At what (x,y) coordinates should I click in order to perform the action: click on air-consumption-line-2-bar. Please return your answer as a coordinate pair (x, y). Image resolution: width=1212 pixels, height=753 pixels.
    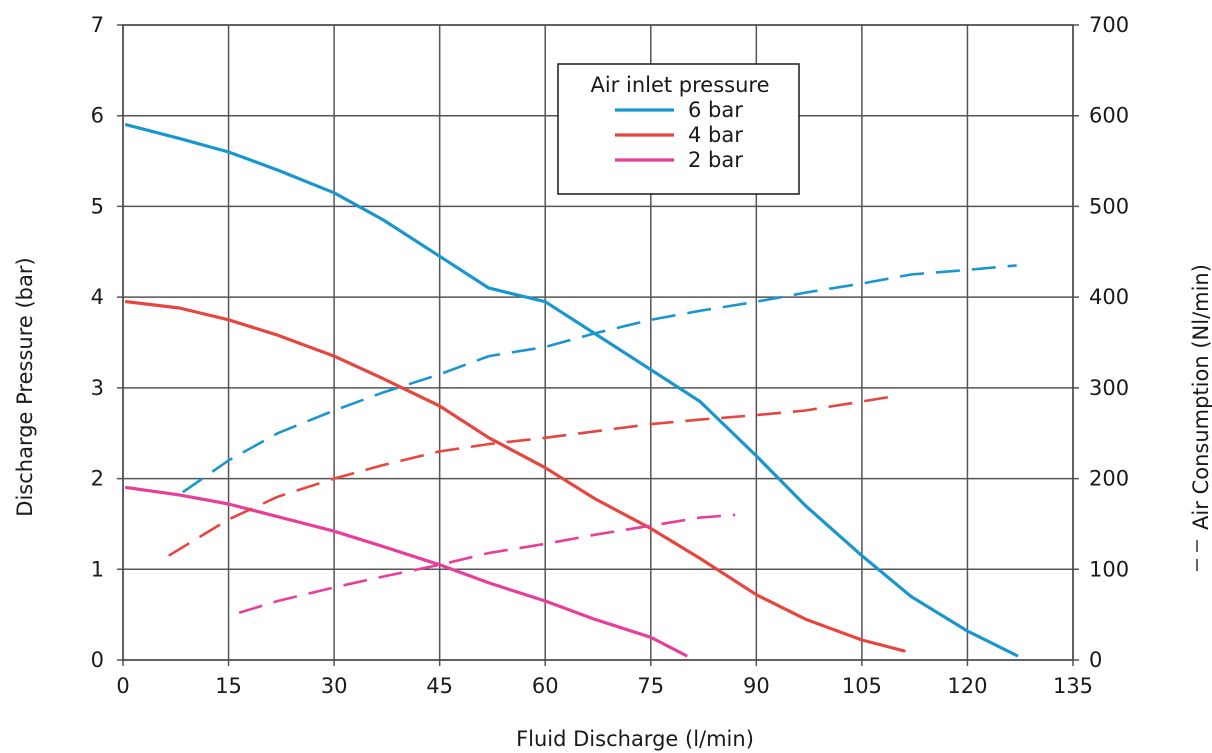
    Looking at the image, I should click on (487, 564).